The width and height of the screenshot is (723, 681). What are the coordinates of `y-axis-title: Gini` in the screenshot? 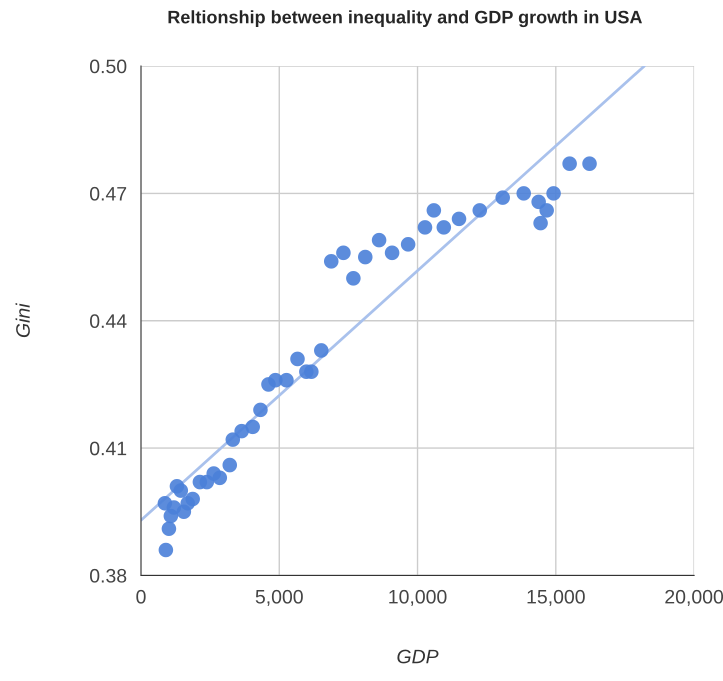 It's located at (23, 320).